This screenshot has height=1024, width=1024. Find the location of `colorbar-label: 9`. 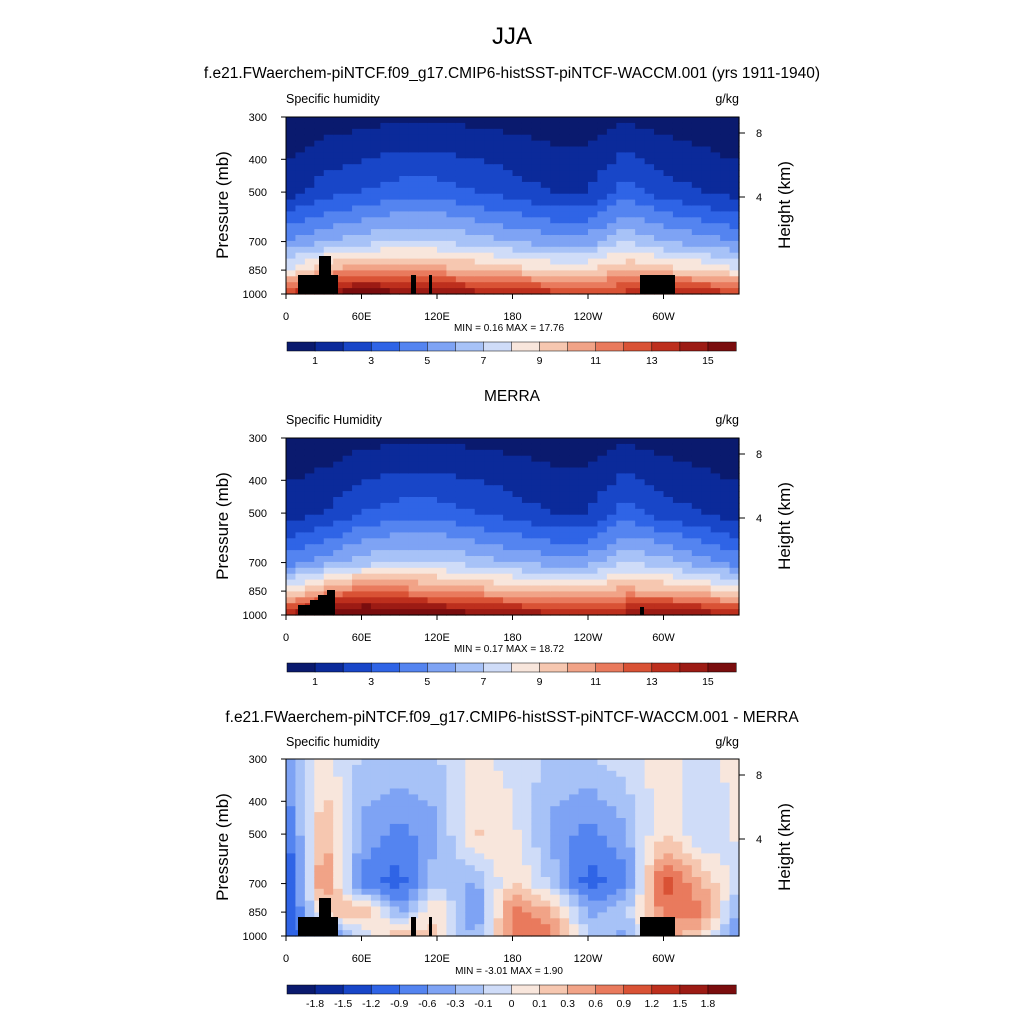

colorbar-label: 9 is located at coordinates (540, 682).